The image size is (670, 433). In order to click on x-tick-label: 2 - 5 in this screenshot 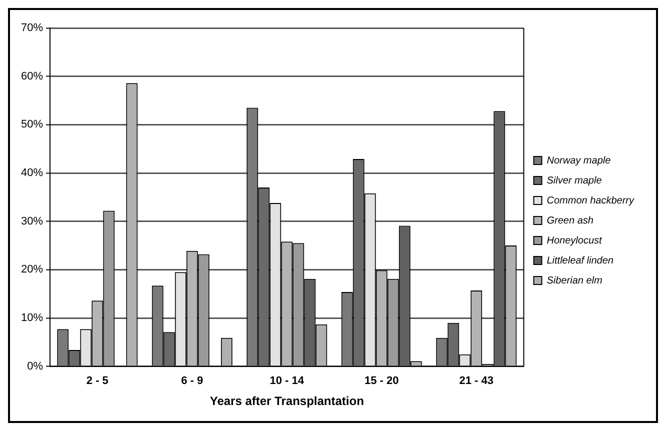, I will do `click(97, 381)`.